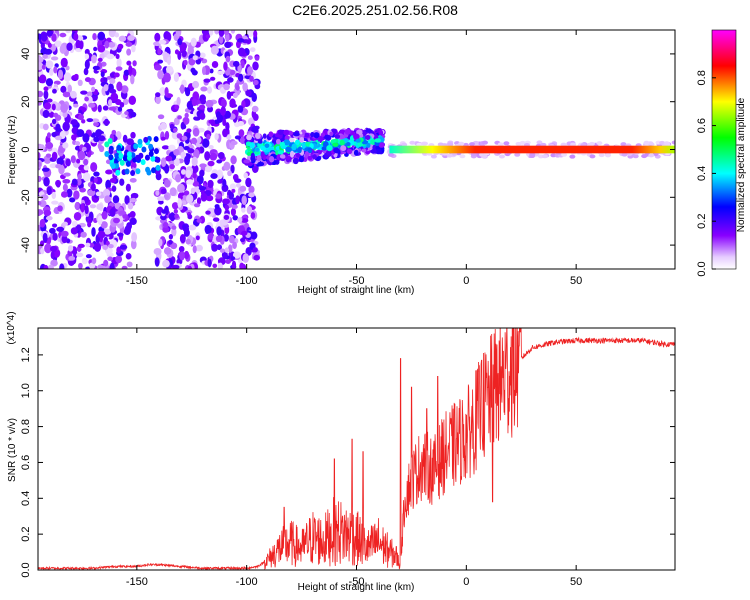 This screenshot has width=750, height=600. What do you see at coordinates (741, 164) in the screenshot?
I see `colorbar-label: Normalized spectral amplitude` at bounding box center [741, 164].